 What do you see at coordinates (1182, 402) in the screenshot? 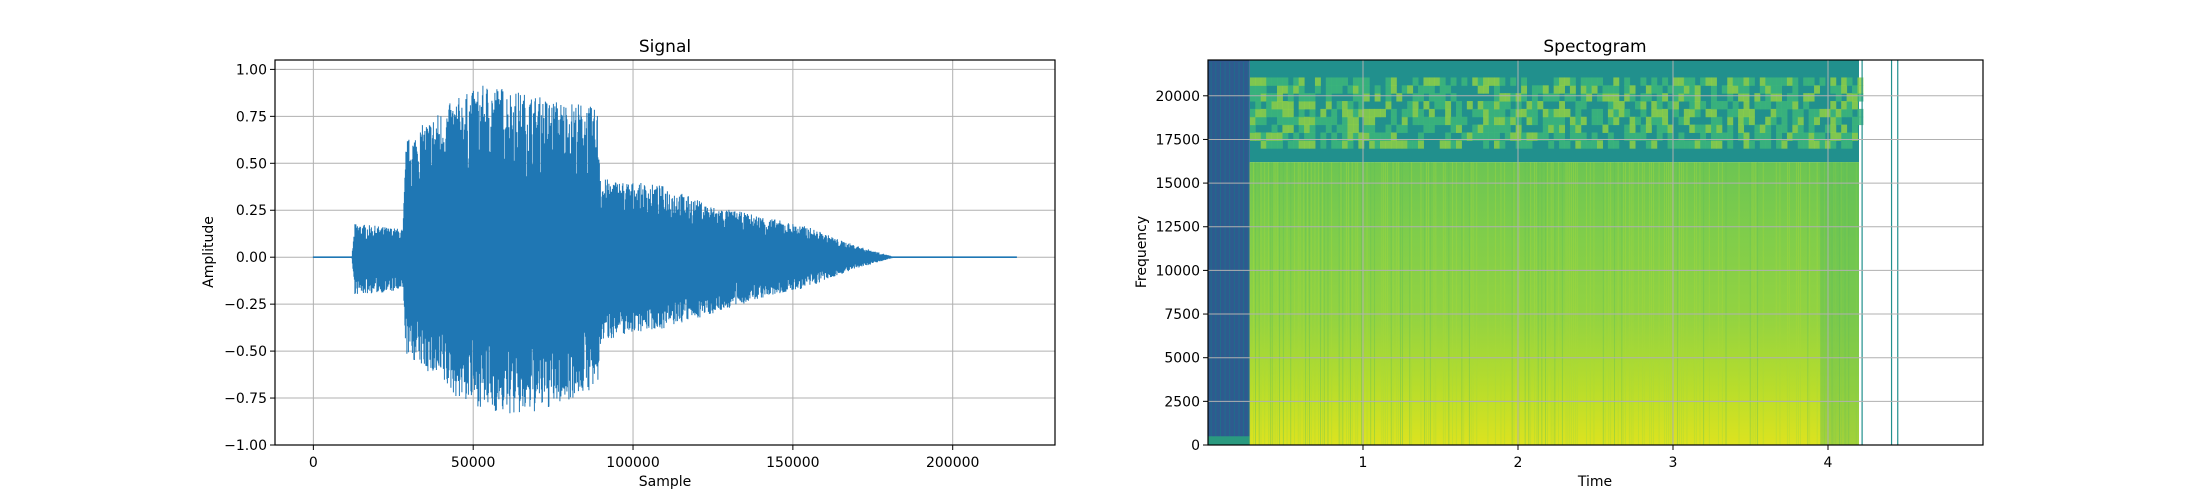
I see `spectrogram-ytick-label: 2500` at bounding box center [1182, 402].